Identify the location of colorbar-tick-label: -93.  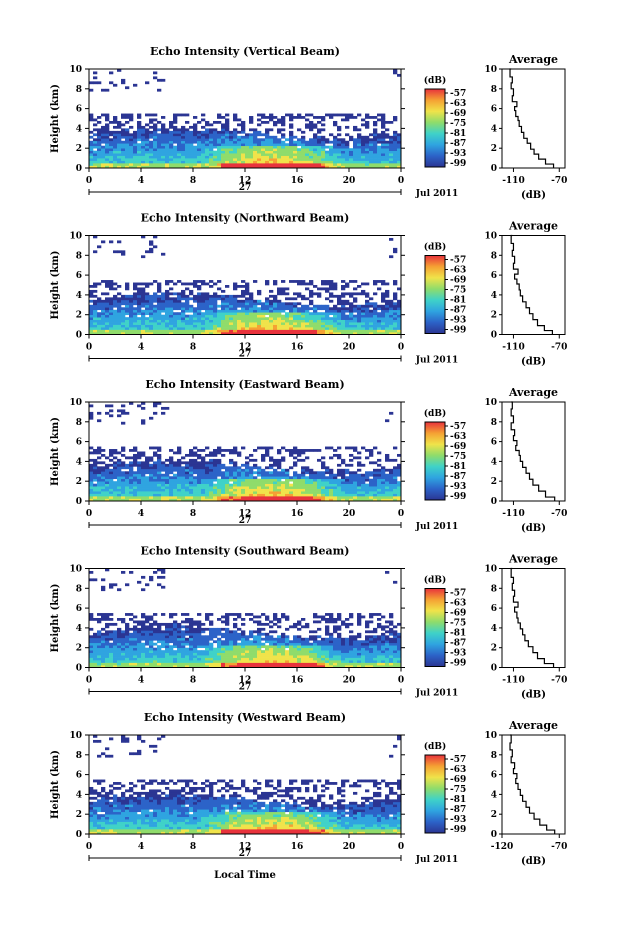
(458, 321).